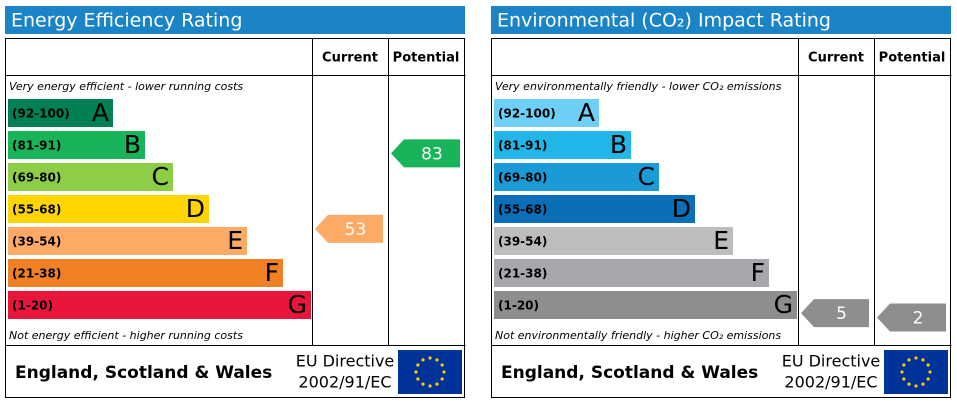 This screenshot has height=404, width=957. Describe the element at coordinates (126, 21) in the screenshot. I see `panel-title: Energy Efficiency Rating` at that location.